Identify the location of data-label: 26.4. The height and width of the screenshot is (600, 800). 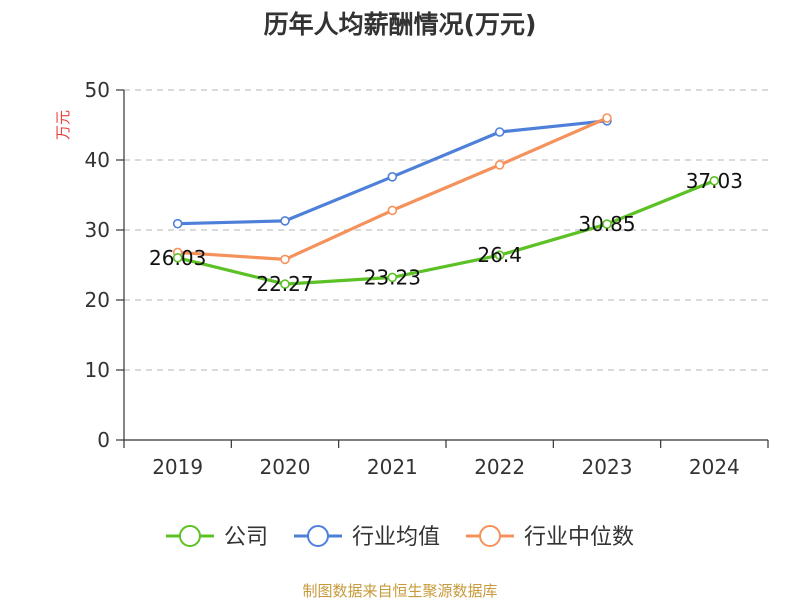
(499, 255).